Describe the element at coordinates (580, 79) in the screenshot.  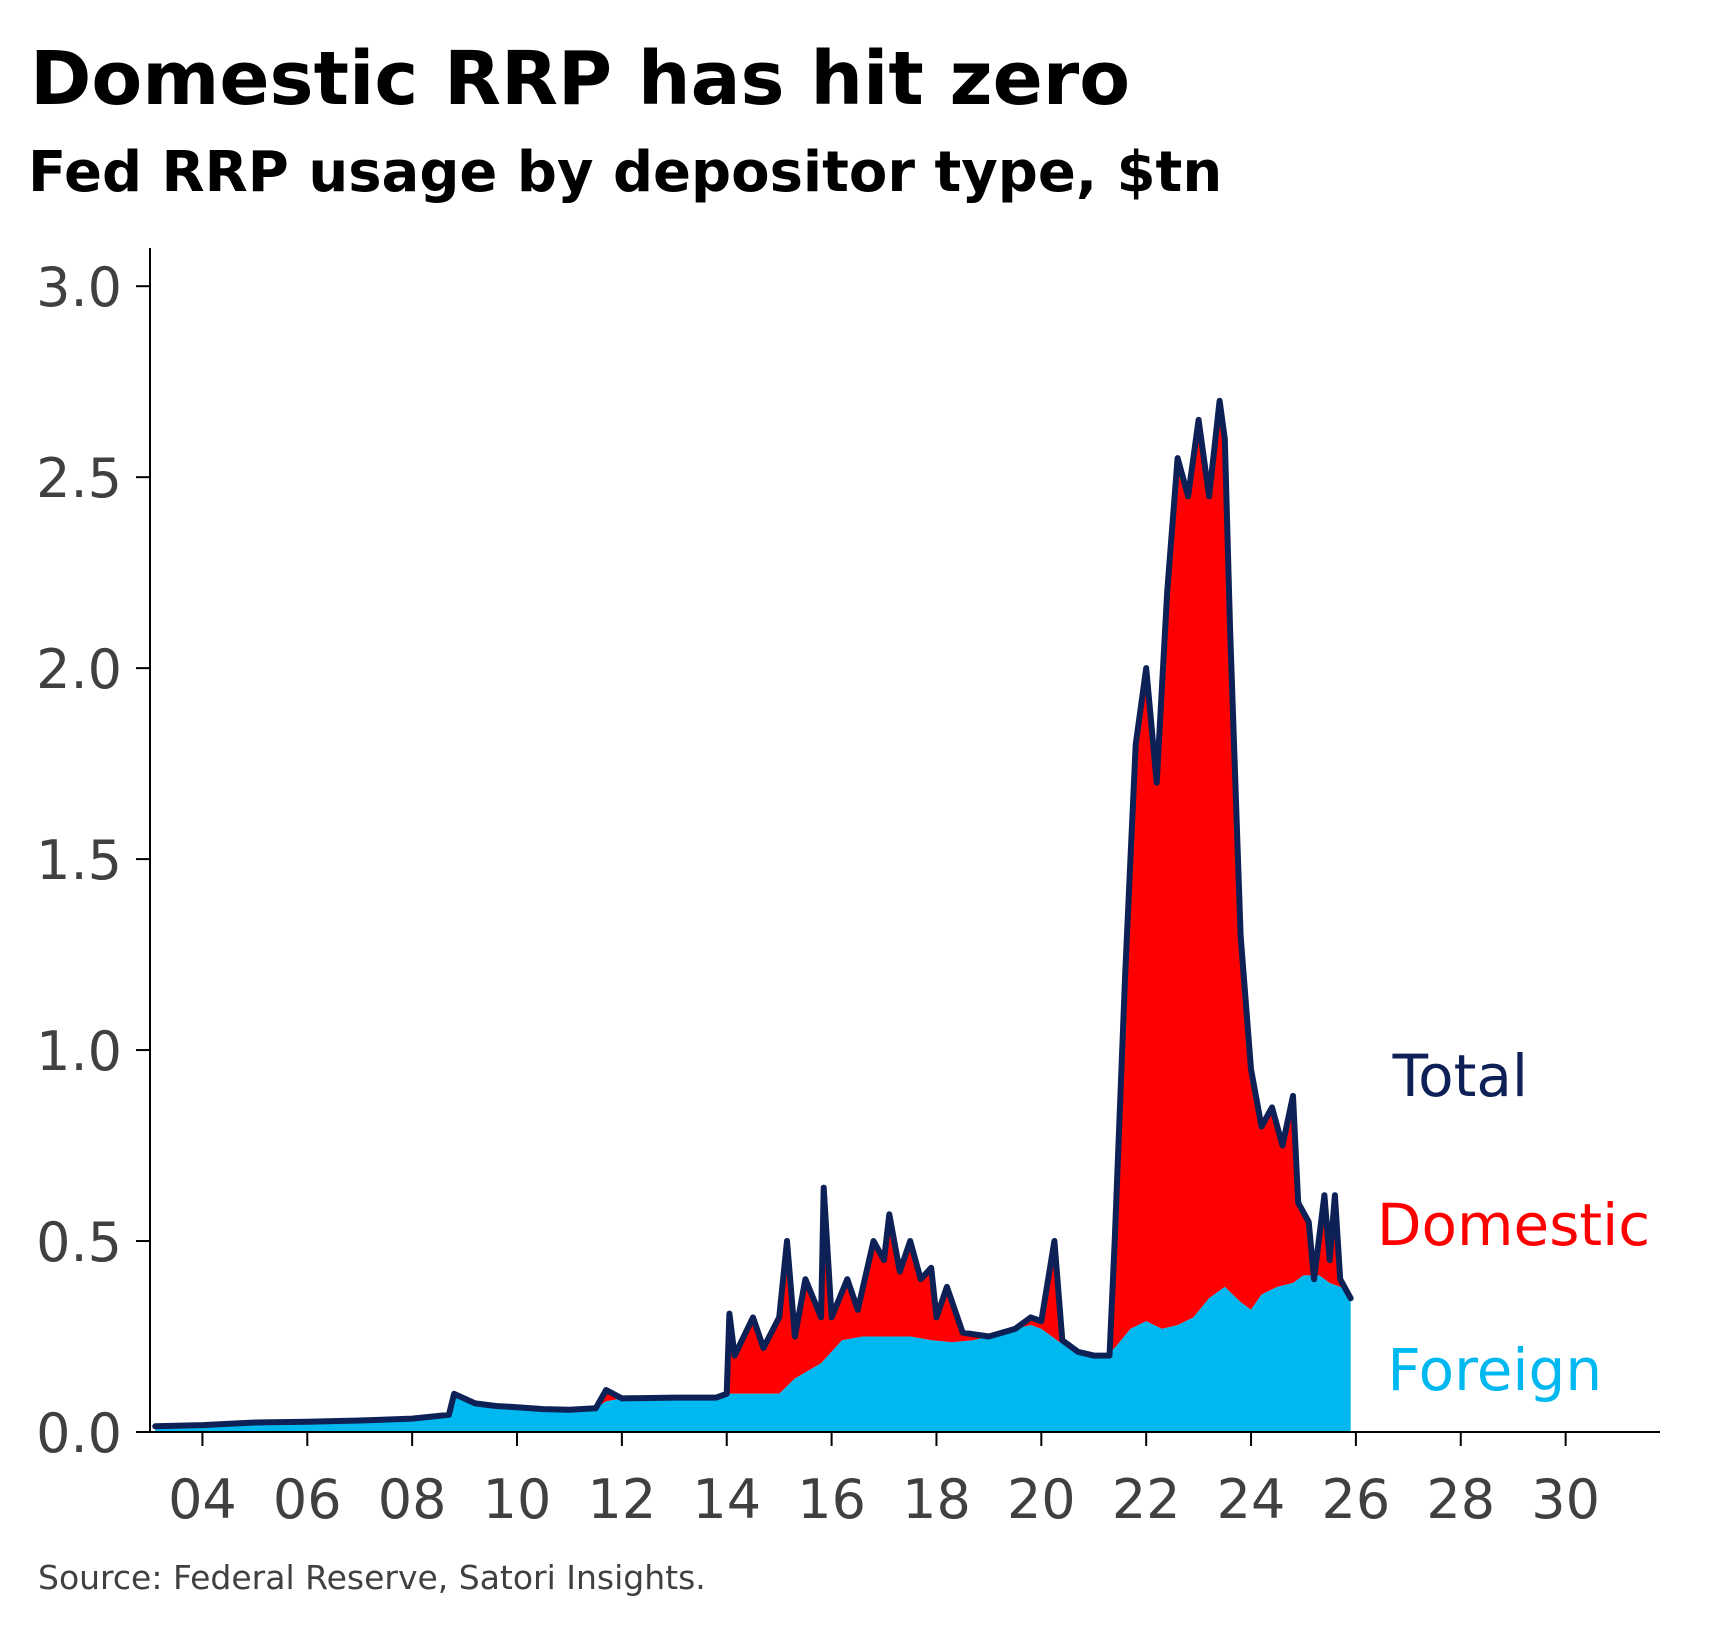
I see `chart-title: Domestic RRP has hit zero` at that location.